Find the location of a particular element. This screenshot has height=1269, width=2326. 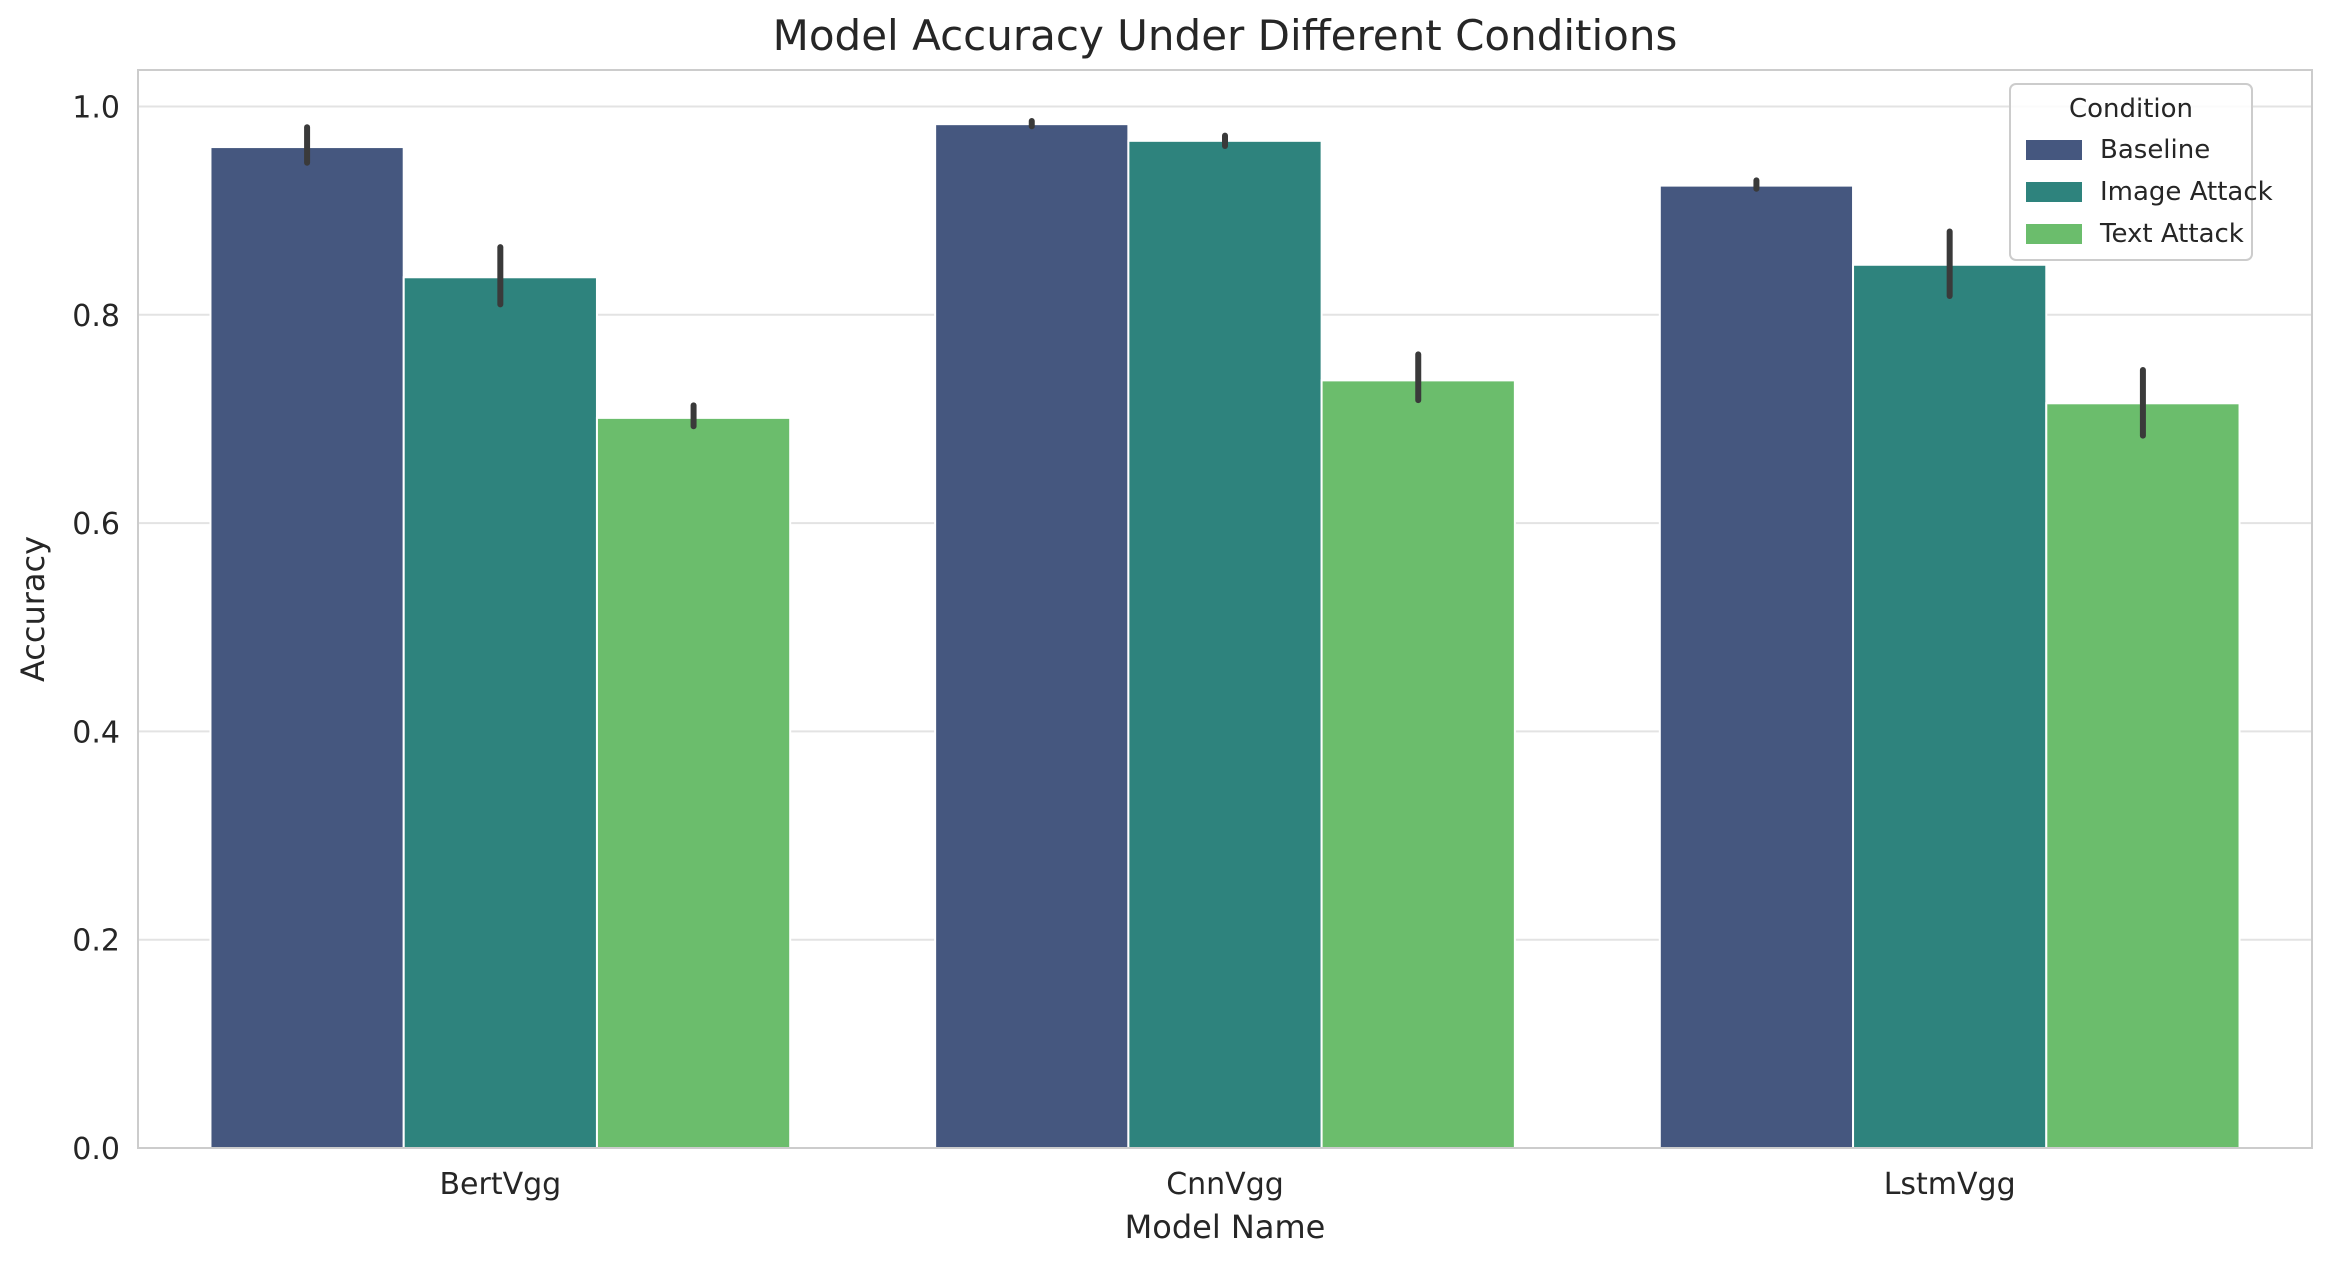

y-axis-ticks: 0.0 0.2 0.4 0.6 0.8 1.0 is located at coordinates (96, 628).